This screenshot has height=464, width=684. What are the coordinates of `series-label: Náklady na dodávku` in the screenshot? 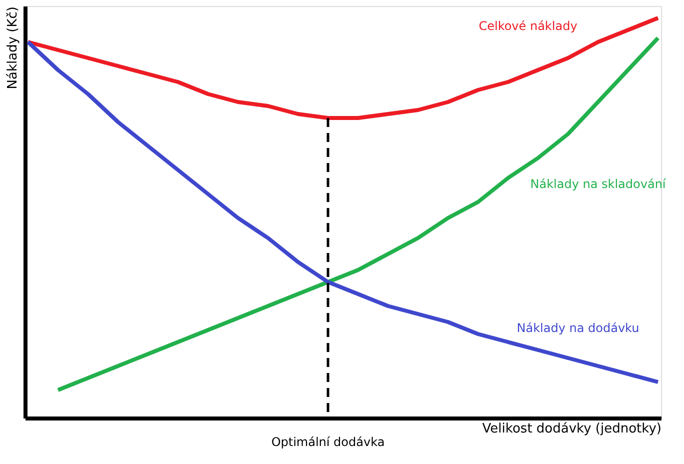 It's located at (578, 328).